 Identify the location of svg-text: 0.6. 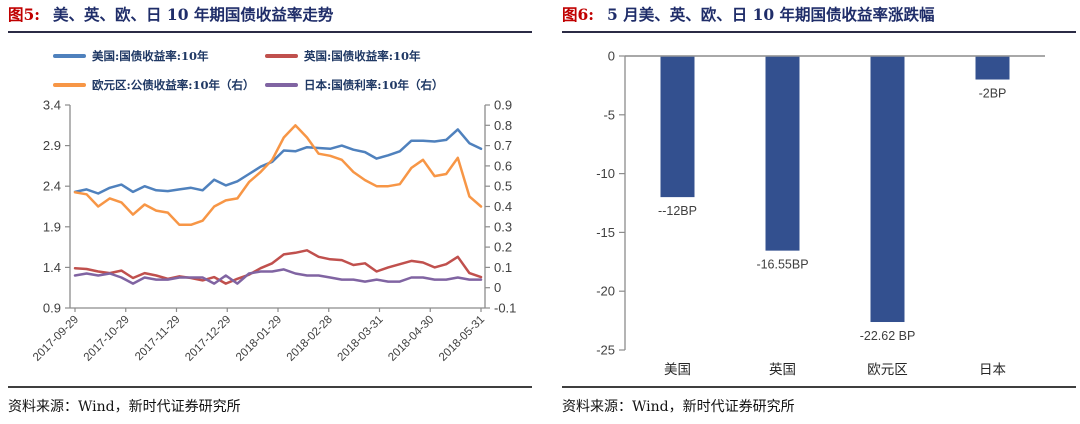
(503, 165).